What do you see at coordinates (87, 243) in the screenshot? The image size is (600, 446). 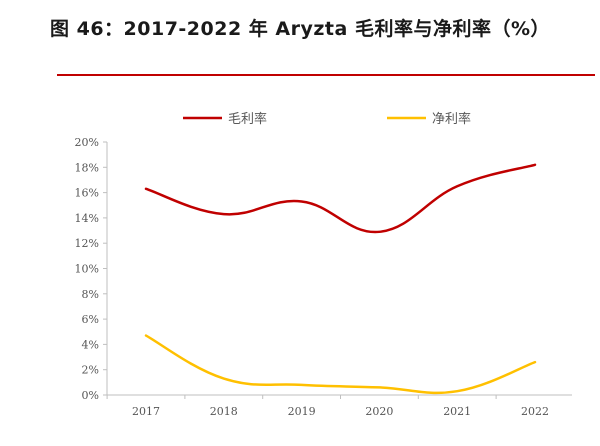 I see `y-tick-label: 12%` at bounding box center [87, 243].